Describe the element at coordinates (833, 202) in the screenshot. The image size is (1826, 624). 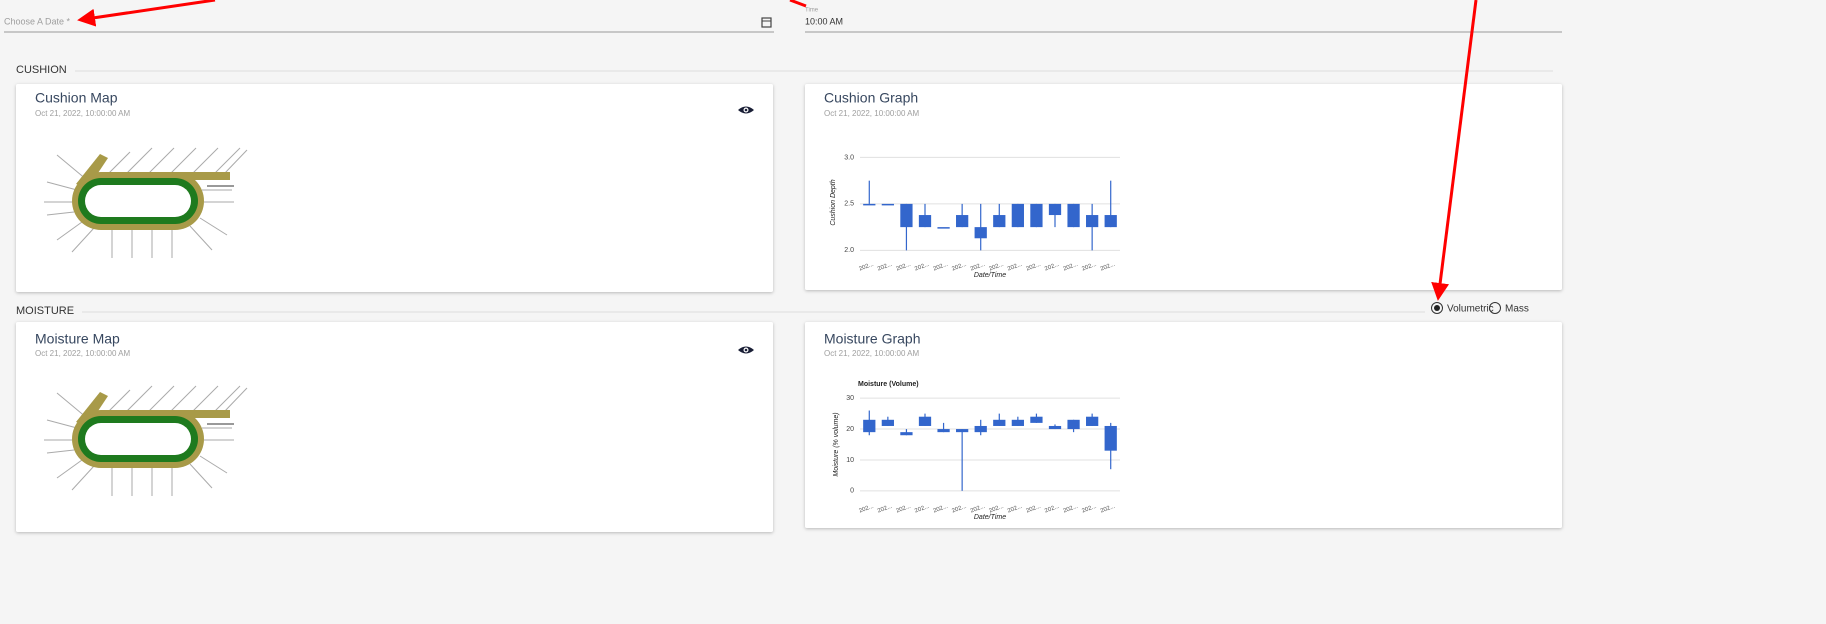
I see `y-axis-label: Cushion Depth` at that location.